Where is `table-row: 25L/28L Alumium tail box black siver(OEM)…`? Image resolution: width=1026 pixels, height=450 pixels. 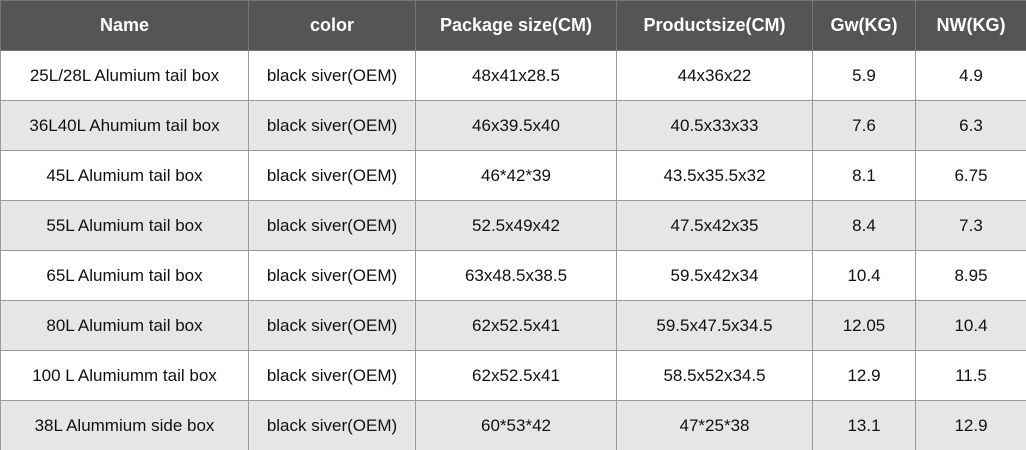
table-row: 25L/28L Alumium tail box black siver(OEM)… is located at coordinates (513, 75).